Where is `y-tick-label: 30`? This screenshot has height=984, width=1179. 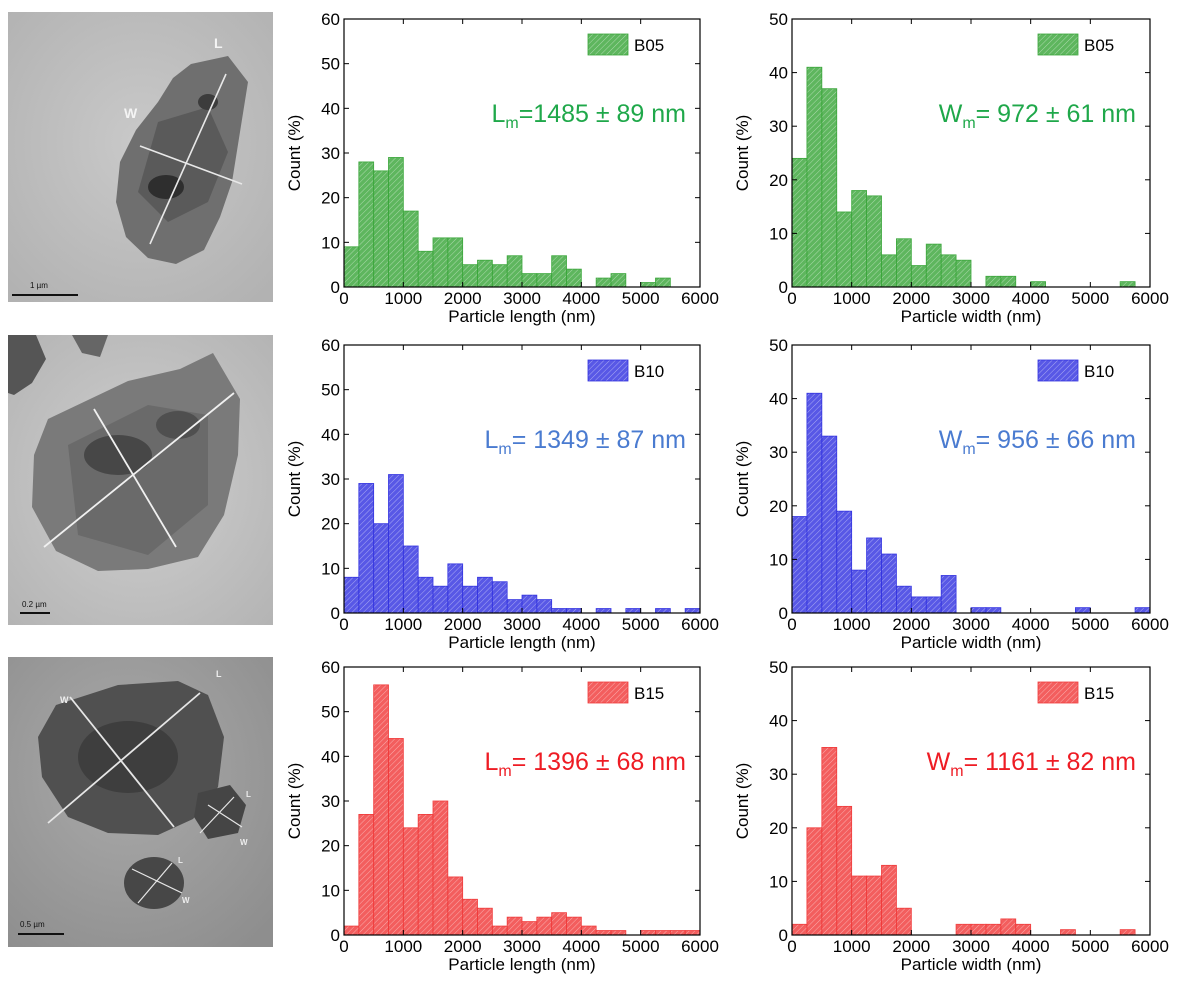
y-tick-label: 30 is located at coordinates (330, 801).